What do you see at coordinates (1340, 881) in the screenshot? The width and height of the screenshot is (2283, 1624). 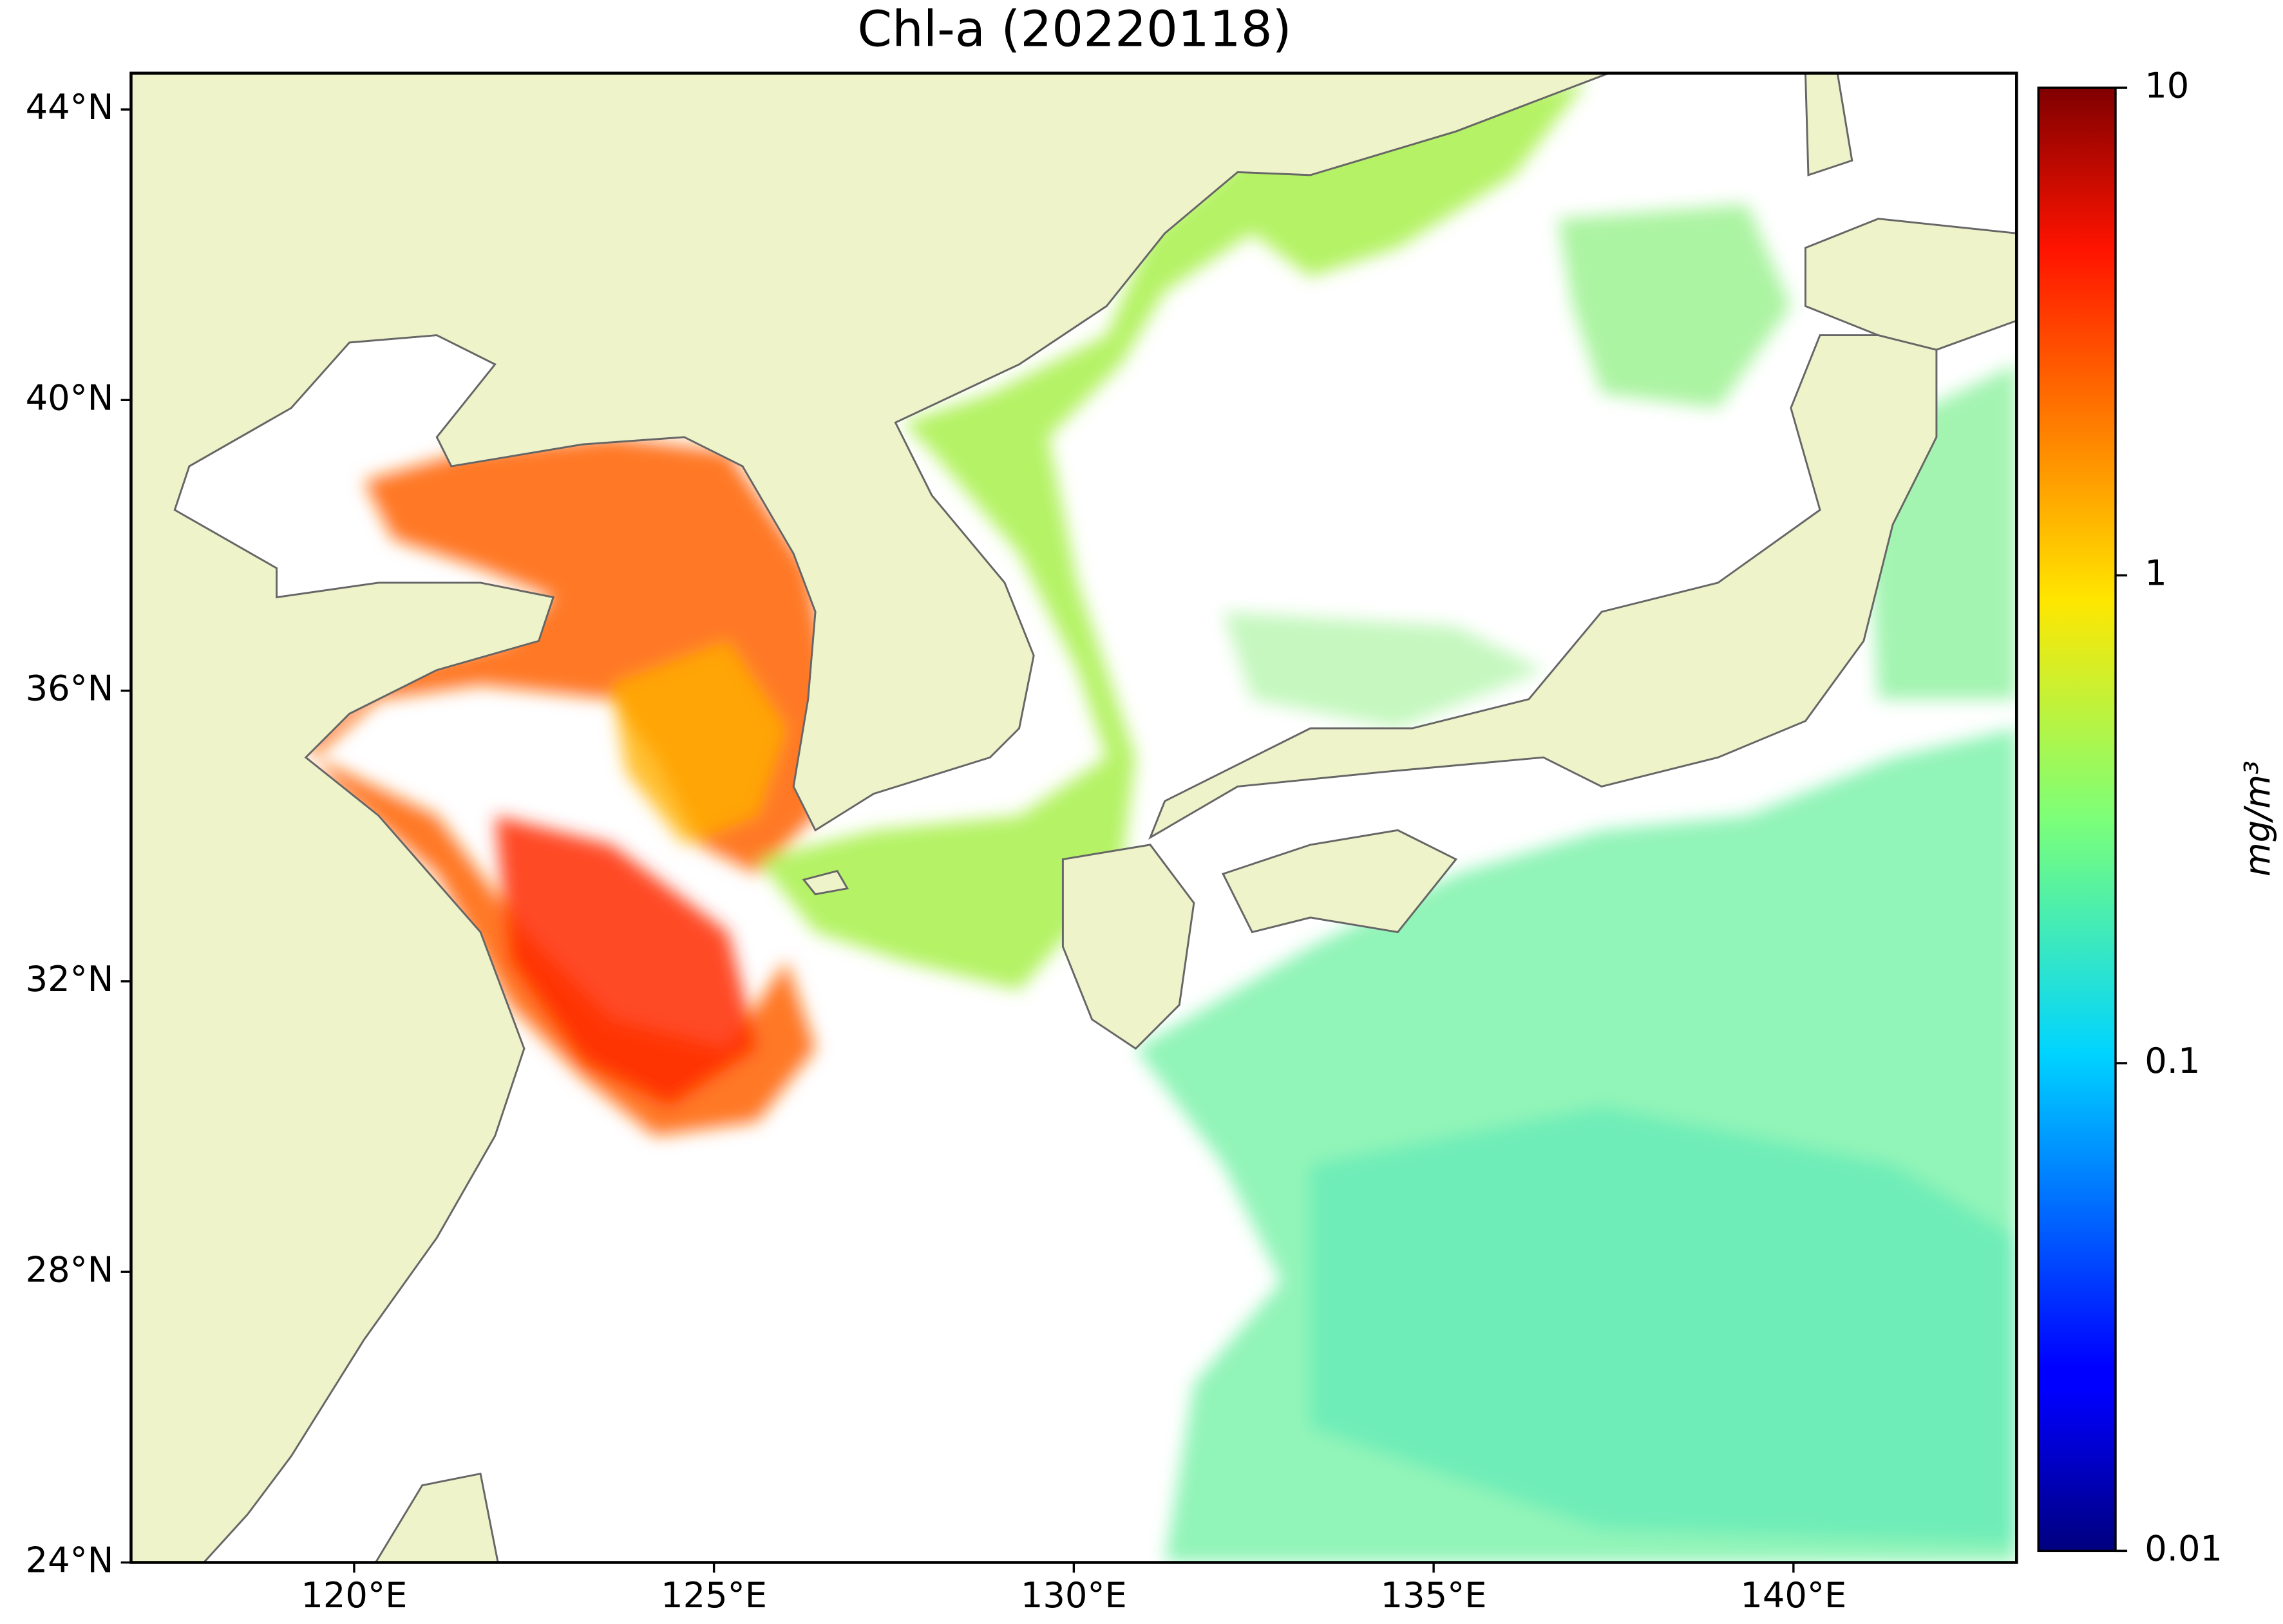 I see `shikoku` at bounding box center [1340, 881].